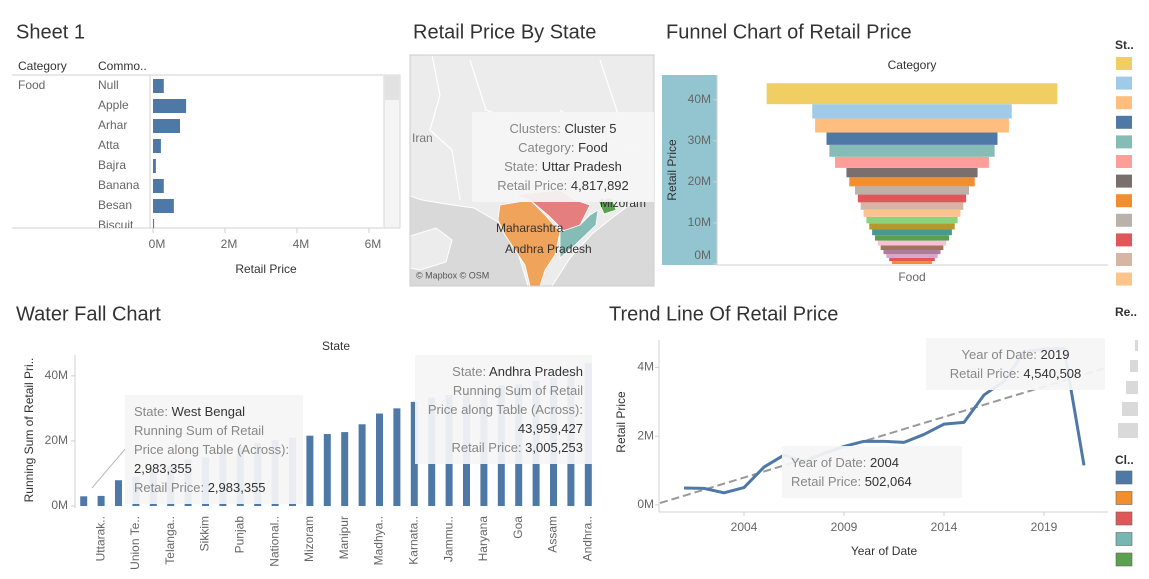  I want to click on x-tick-label: 2004, so click(744, 527).